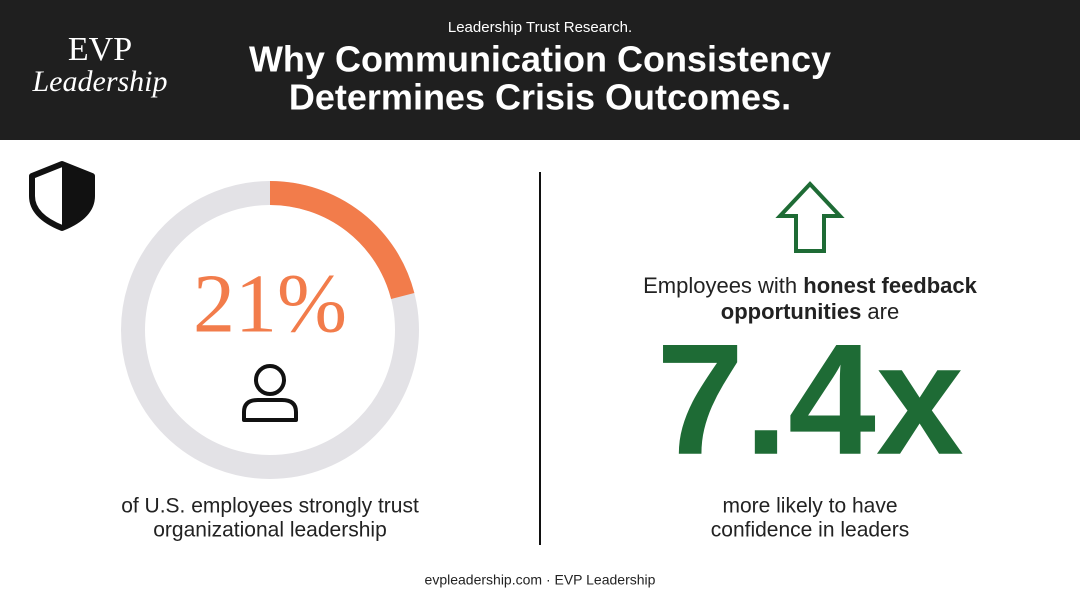  What do you see at coordinates (270, 530) in the screenshot?
I see `caption-line: organizational leadership` at bounding box center [270, 530].